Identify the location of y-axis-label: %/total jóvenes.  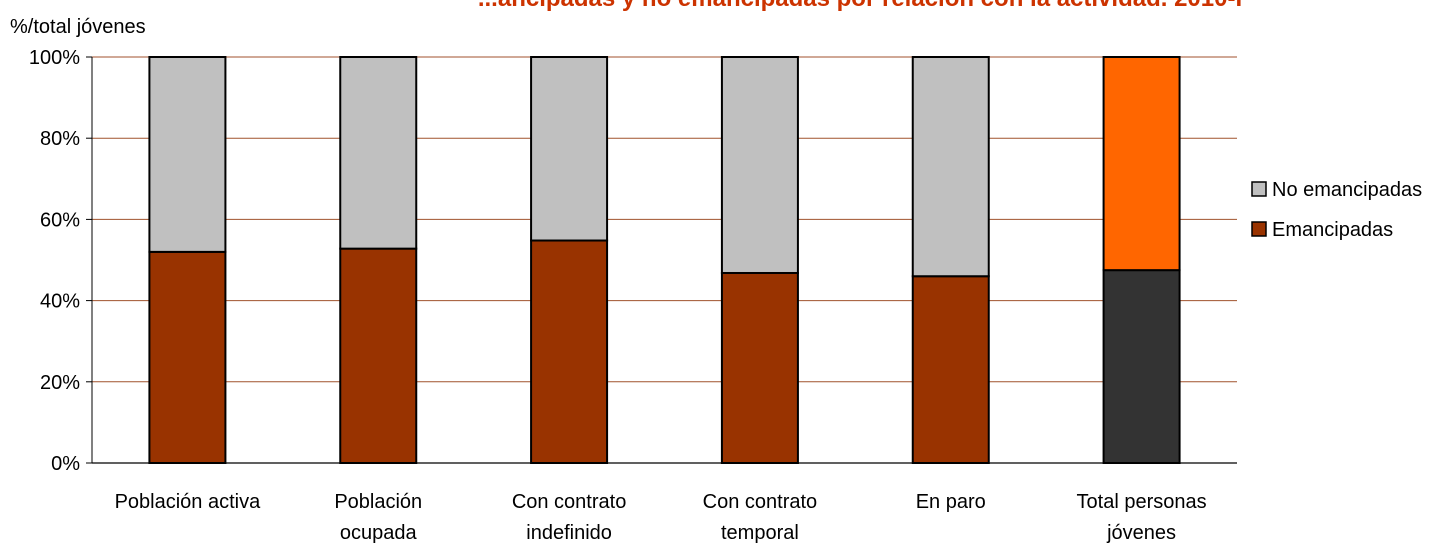
(78, 27).